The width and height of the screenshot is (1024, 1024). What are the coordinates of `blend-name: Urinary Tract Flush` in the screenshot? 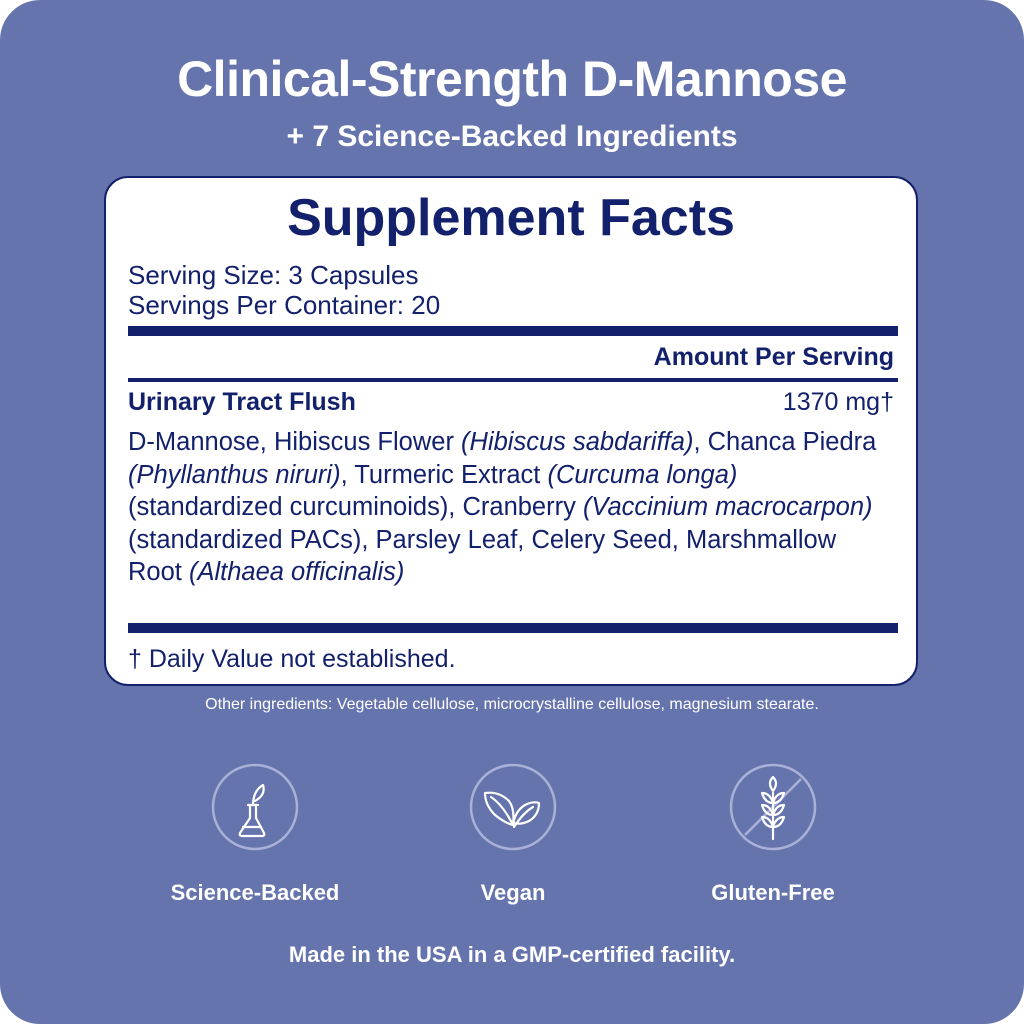 It's located at (242, 402).